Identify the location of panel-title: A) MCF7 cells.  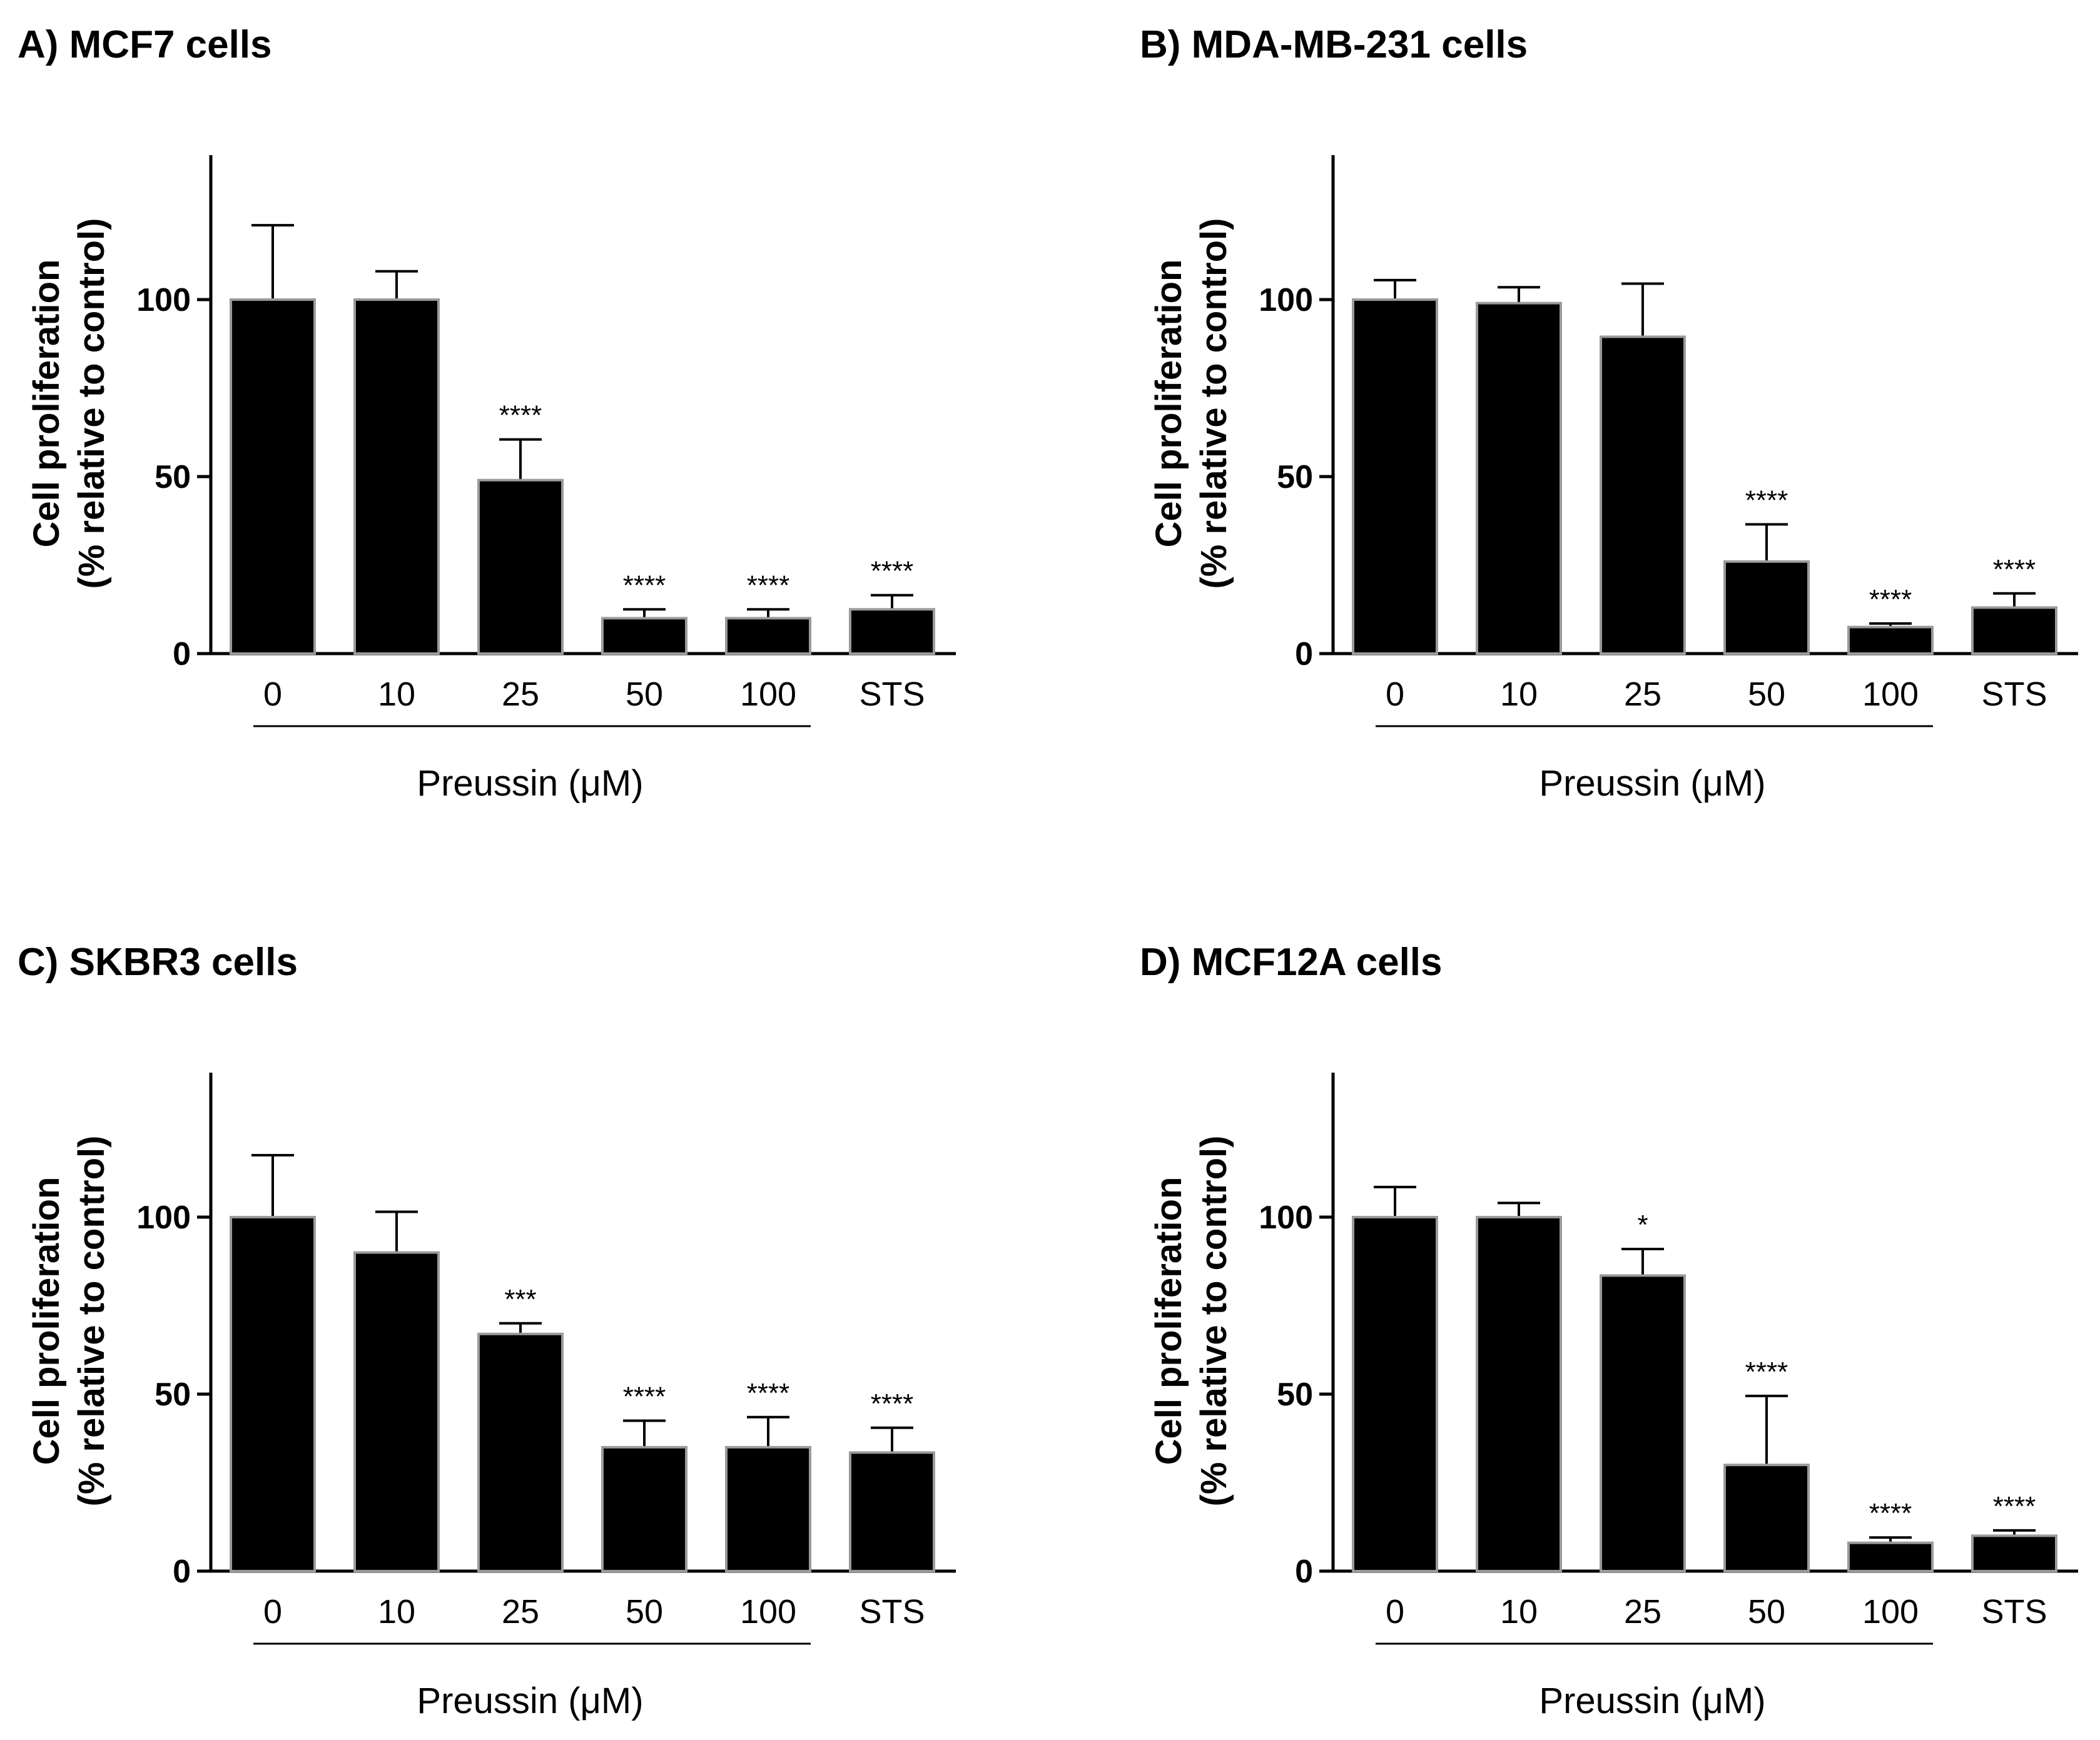
(145, 44).